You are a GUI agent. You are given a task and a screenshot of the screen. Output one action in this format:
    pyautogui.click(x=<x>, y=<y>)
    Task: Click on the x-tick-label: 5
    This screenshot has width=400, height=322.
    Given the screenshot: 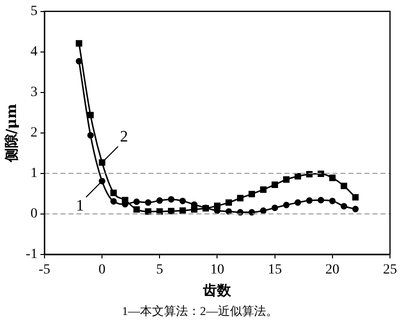 What is the action you would take?
    pyautogui.click(x=160, y=270)
    